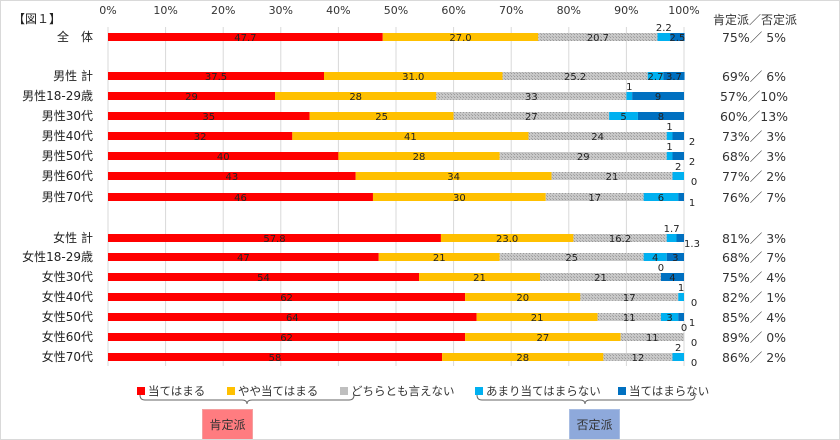 The image size is (840, 440). I want to click on x-tick-label: 90%, so click(626, 10).